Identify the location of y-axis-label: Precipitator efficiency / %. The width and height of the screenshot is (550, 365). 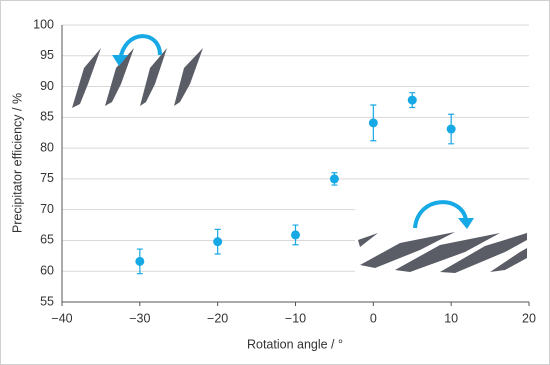
(17, 163).